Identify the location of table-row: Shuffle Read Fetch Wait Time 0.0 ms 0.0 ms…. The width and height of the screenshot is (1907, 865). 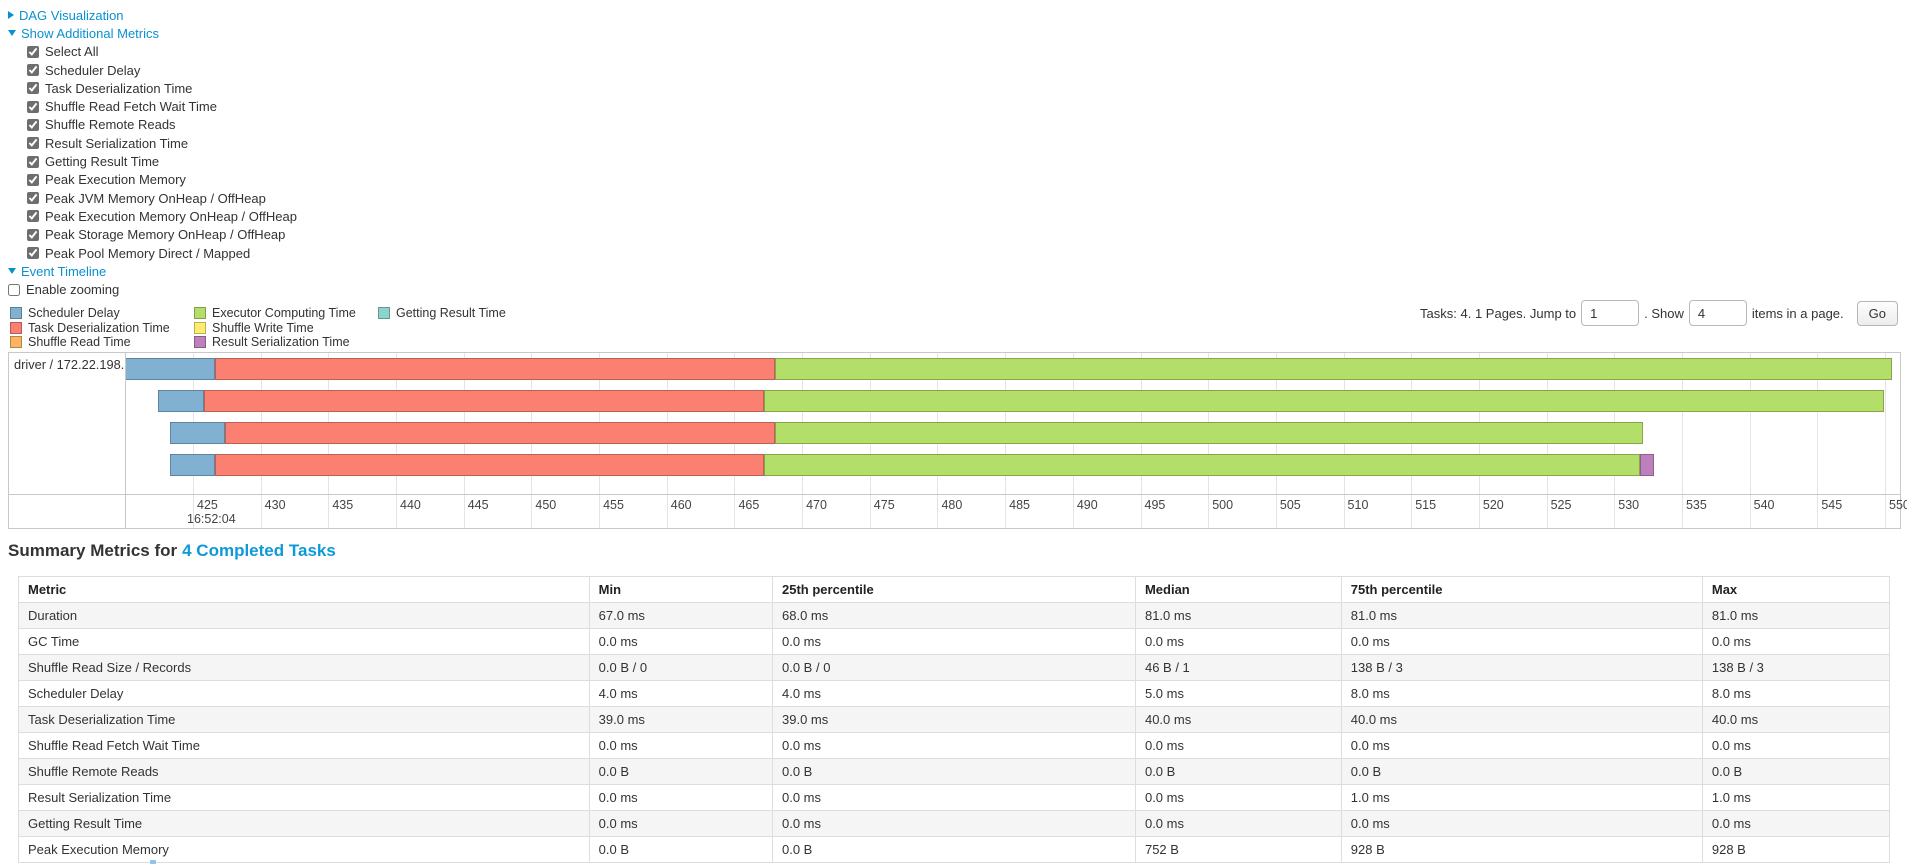
(954, 745).